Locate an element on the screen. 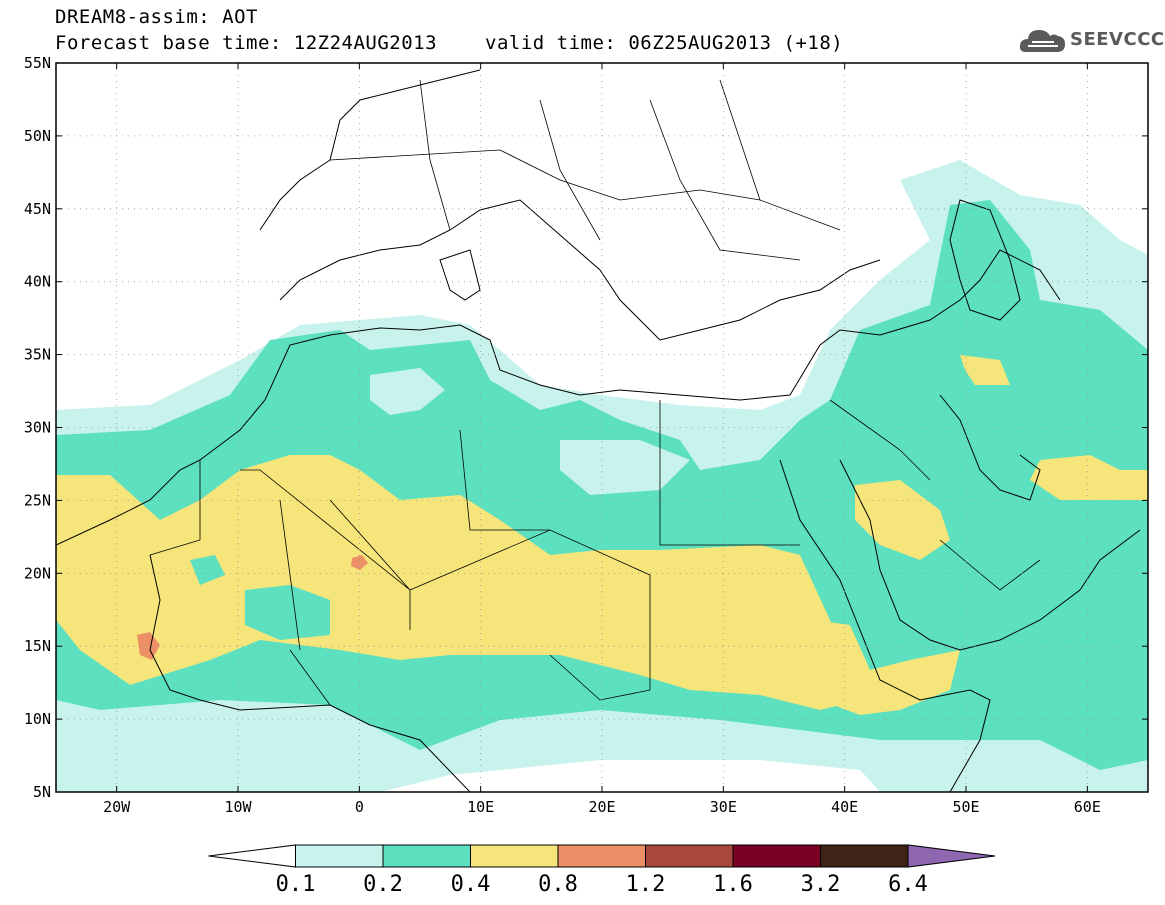 The width and height of the screenshot is (1165, 905). seevccc-logo: SEEVCCC is located at coordinates (1091, 40).